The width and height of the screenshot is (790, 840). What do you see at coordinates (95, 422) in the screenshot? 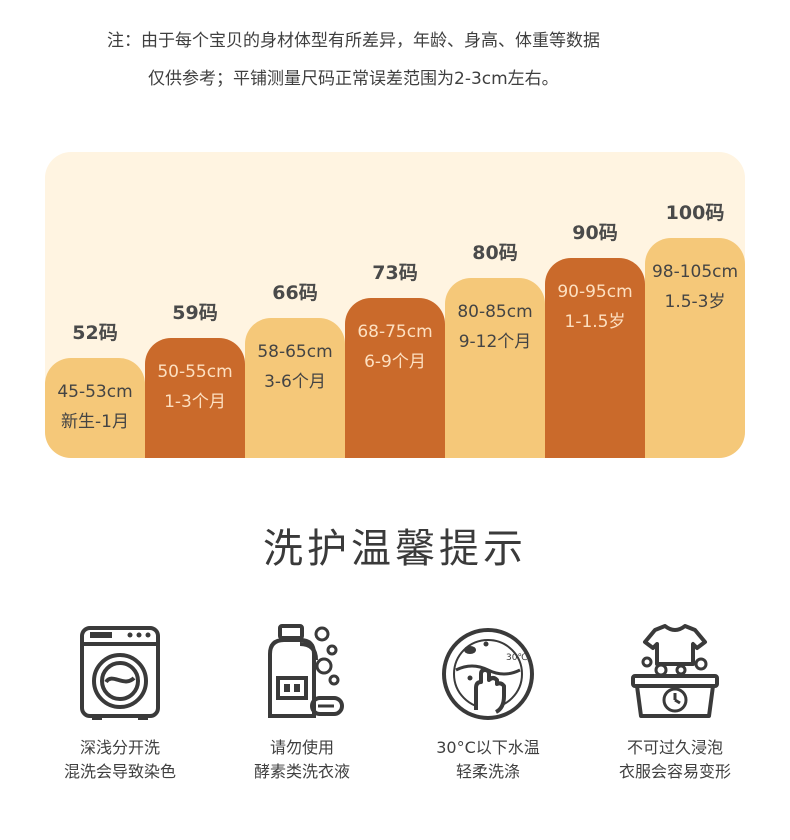
I see `size-age-52: 新生-1月` at bounding box center [95, 422].